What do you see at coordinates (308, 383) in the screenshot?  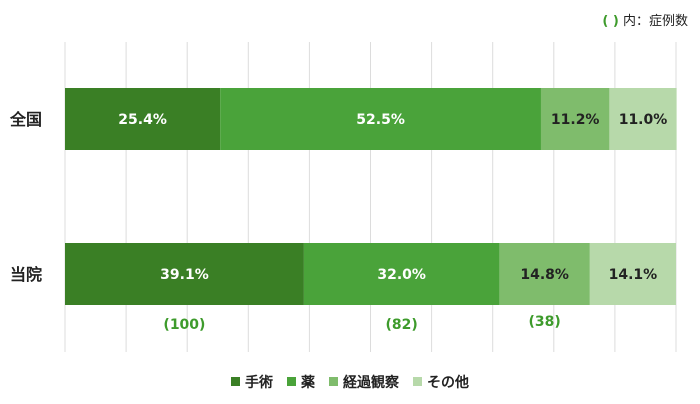 I see `legend-label: 薬` at bounding box center [308, 383].